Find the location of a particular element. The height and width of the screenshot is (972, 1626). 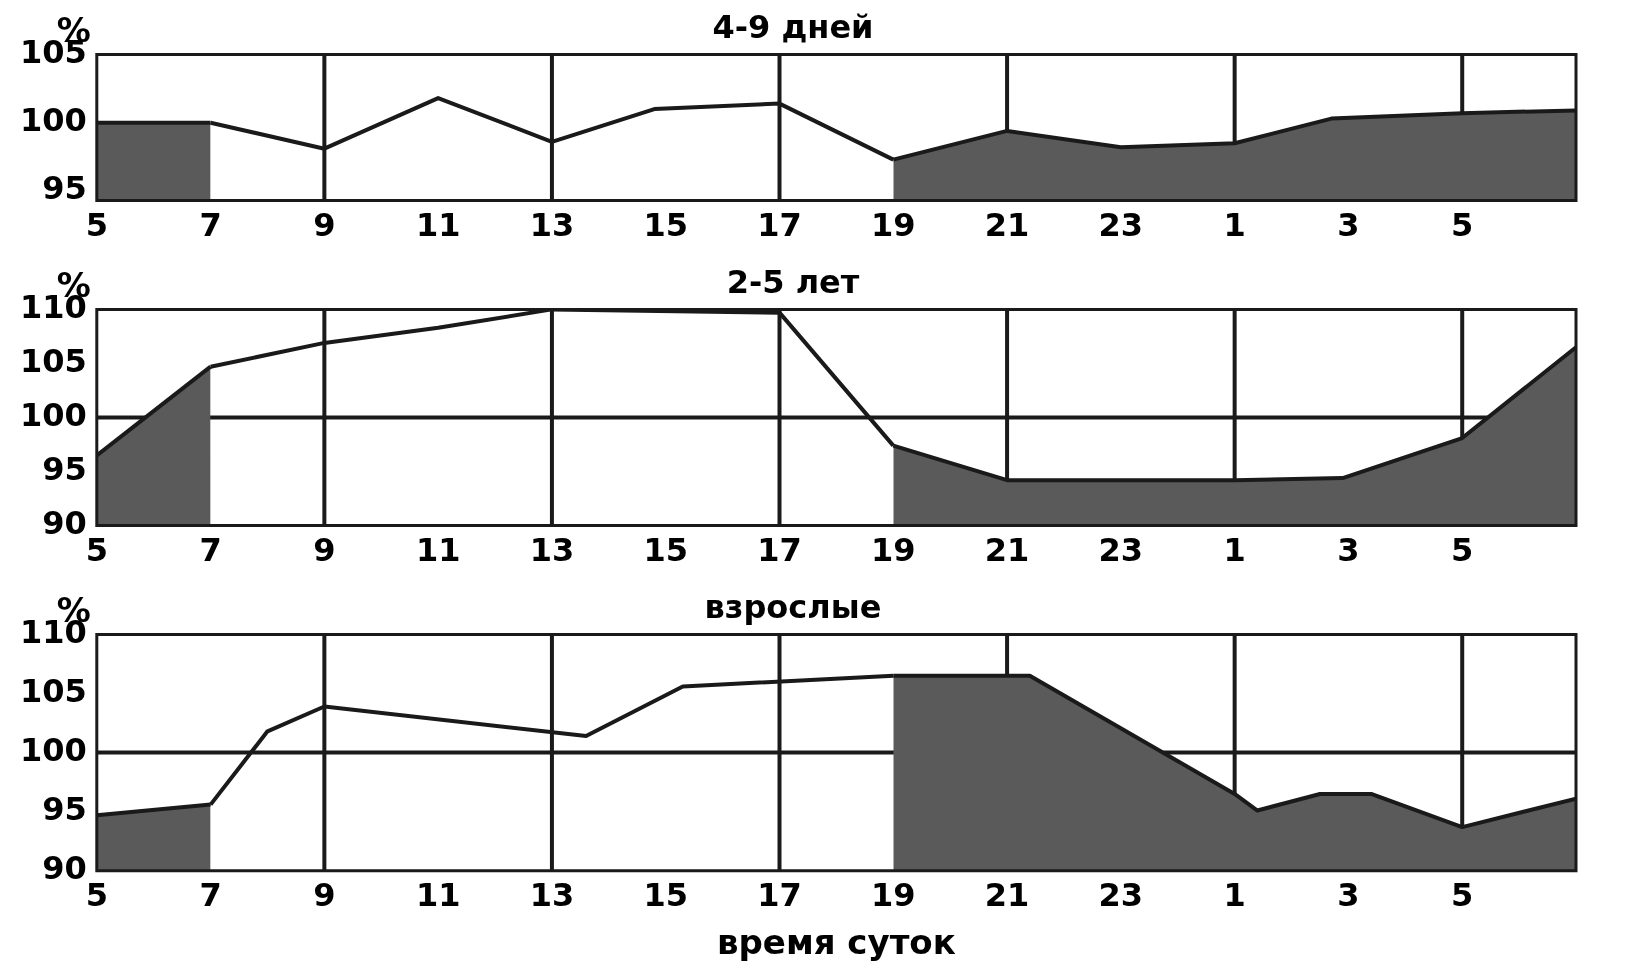

chart-title: 2-5 лет is located at coordinates (793, 281).